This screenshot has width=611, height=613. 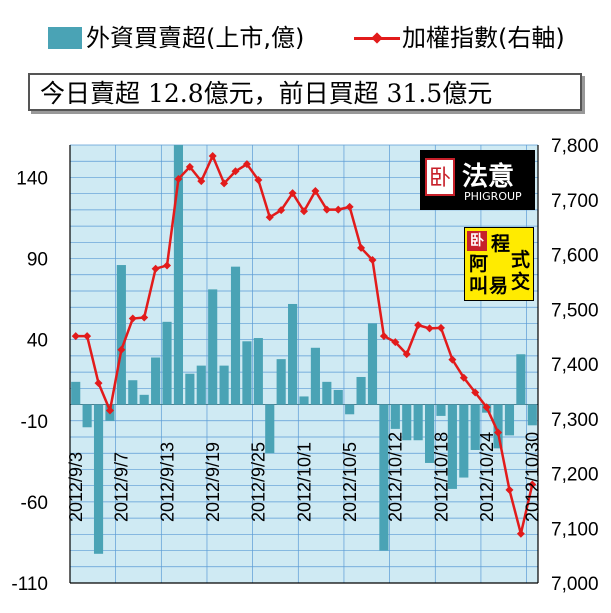 I want to click on left-tick-label: -10, so click(x=34, y=422).